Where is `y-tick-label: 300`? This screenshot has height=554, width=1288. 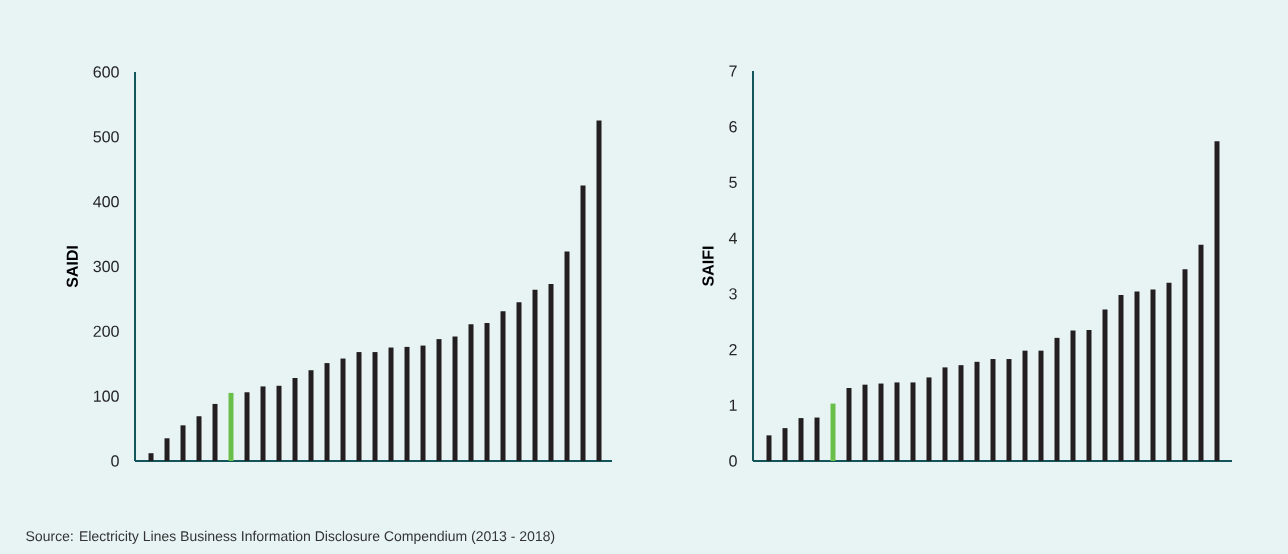
y-tick-label: 300 is located at coordinates (106, 266).